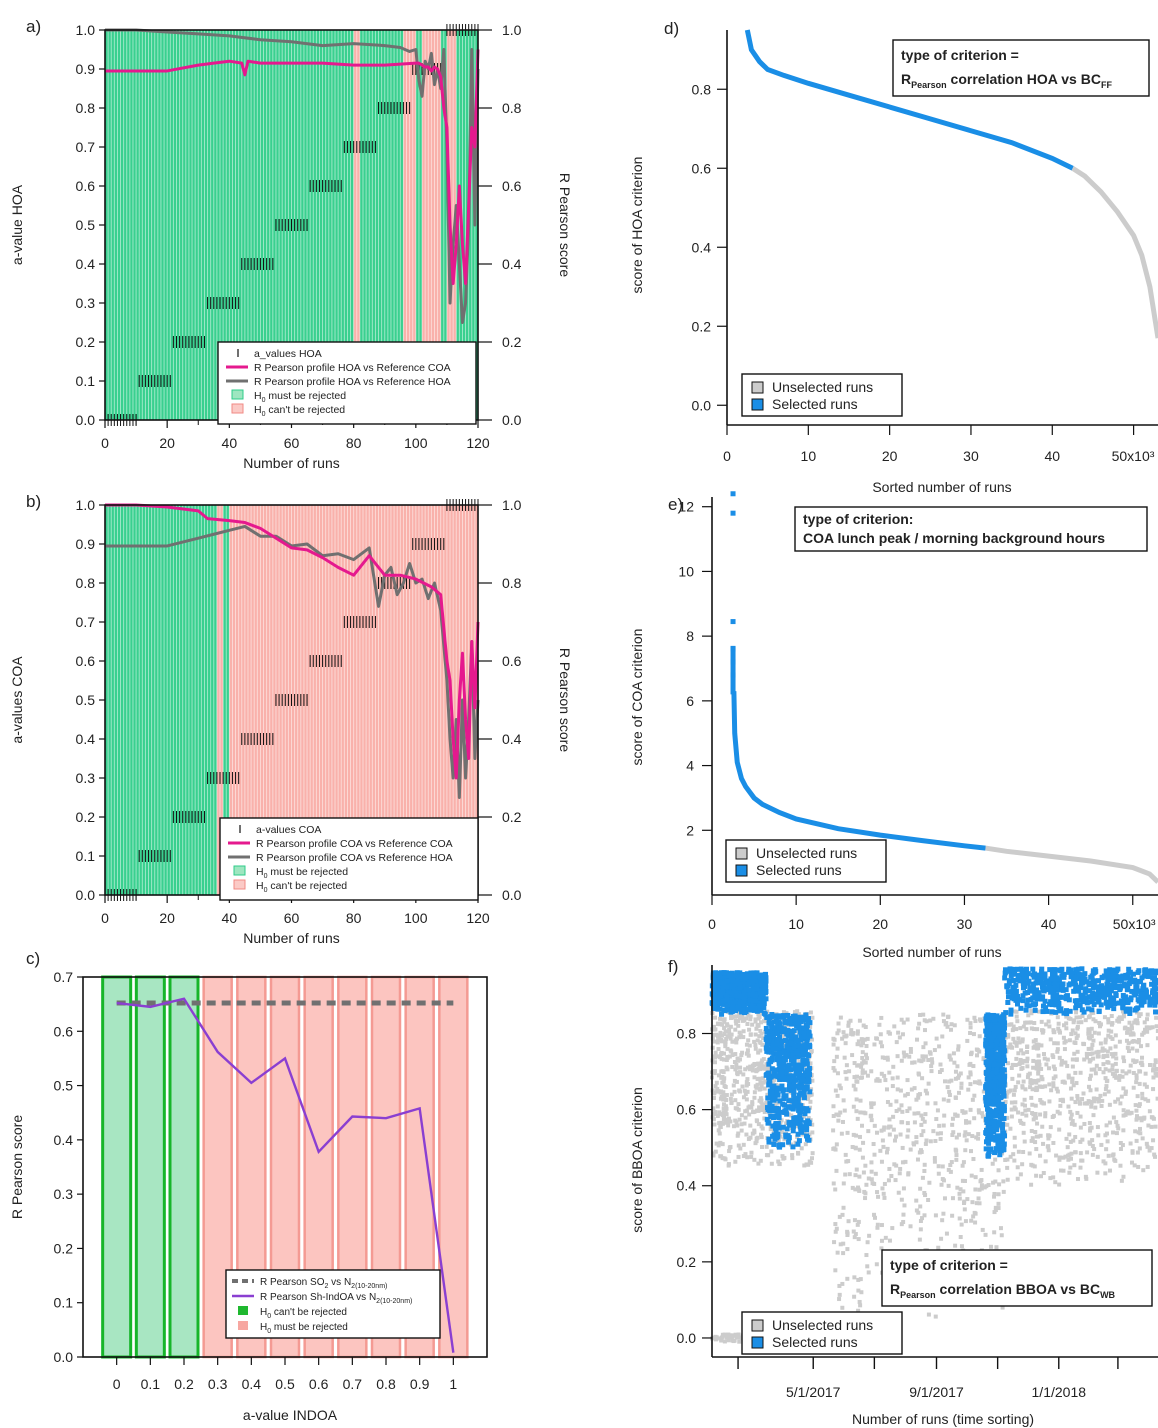 The image size is (1158, 1428). What do you see at coordinates (292, 641) in the screenshot?
I see `series-line` at bounding box center [292, 641].